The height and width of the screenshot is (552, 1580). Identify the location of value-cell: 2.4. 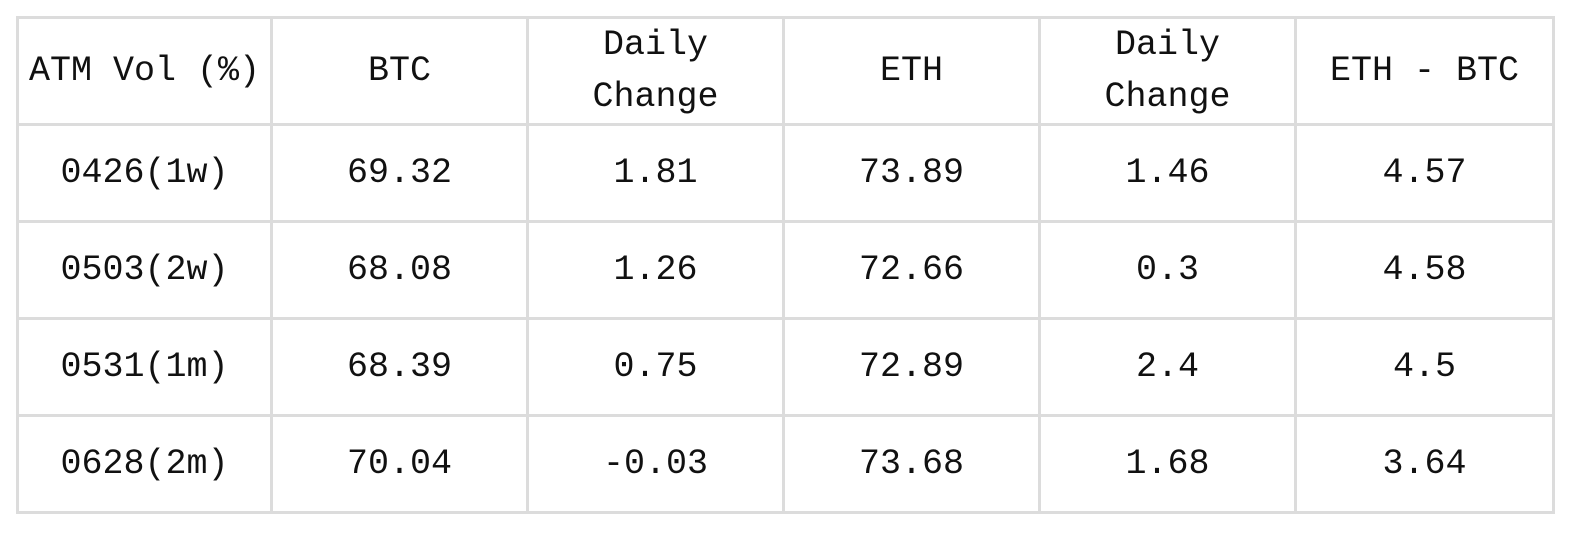
(1167, 367).